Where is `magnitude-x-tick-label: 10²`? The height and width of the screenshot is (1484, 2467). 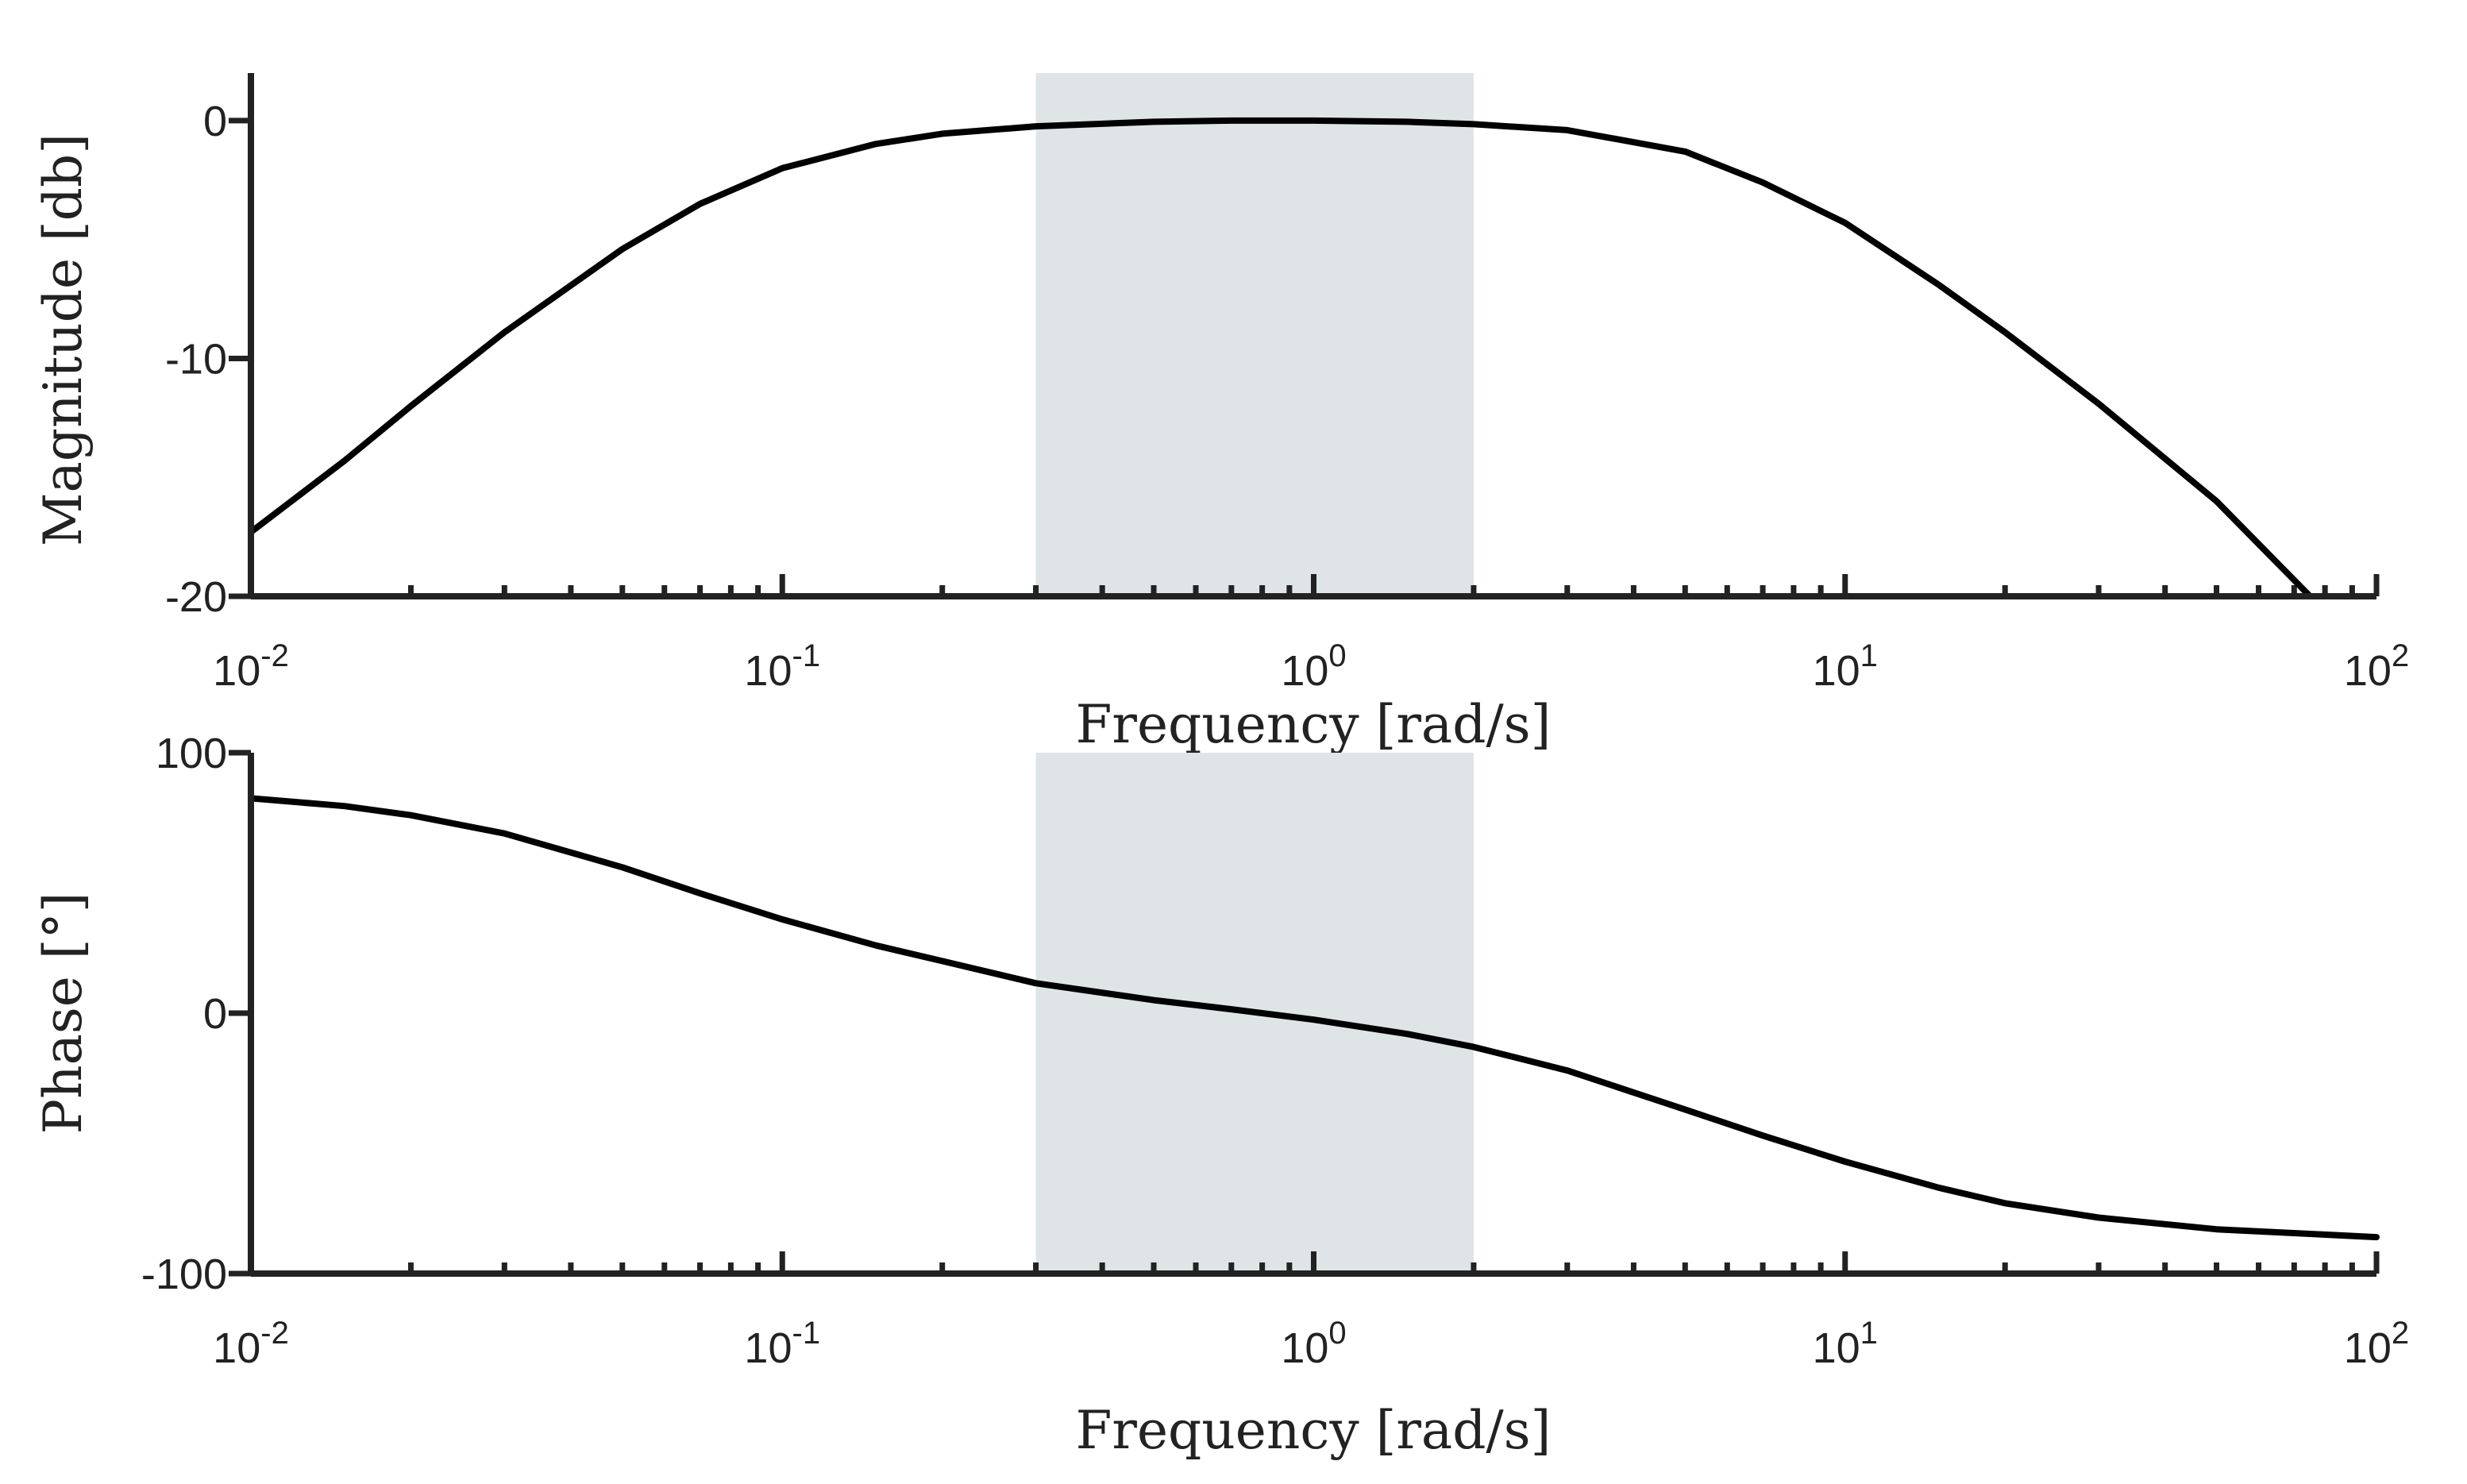 magnitude-x-tick-label: 10² is located at coordinates (2376, 667).